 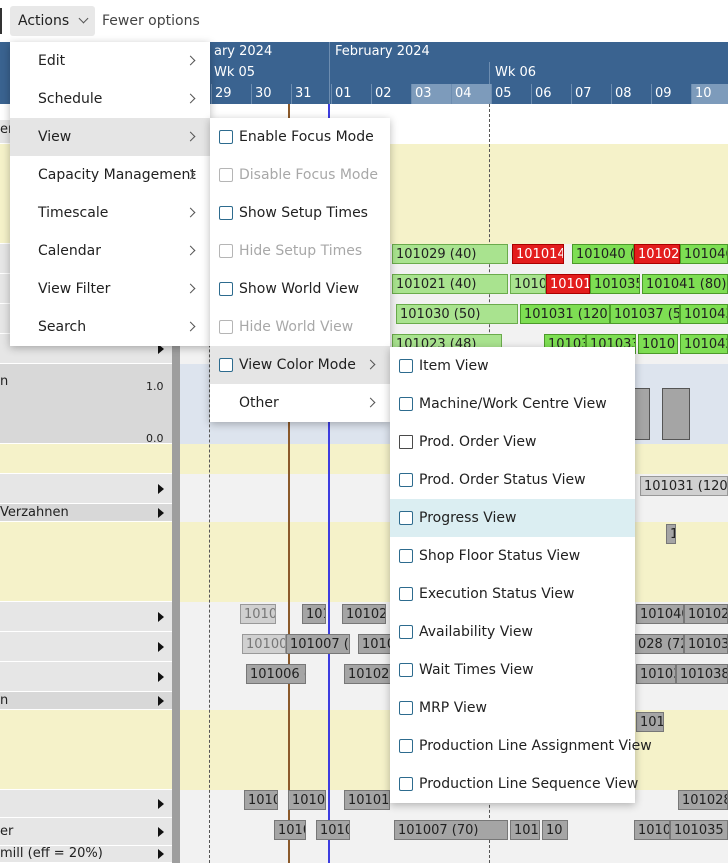 What do you see at coordinates (300, 137) in the screenshot?
I see `menu-item-enable-focus-mode: Enable Focus Mode` at bounding box center [300, 137].